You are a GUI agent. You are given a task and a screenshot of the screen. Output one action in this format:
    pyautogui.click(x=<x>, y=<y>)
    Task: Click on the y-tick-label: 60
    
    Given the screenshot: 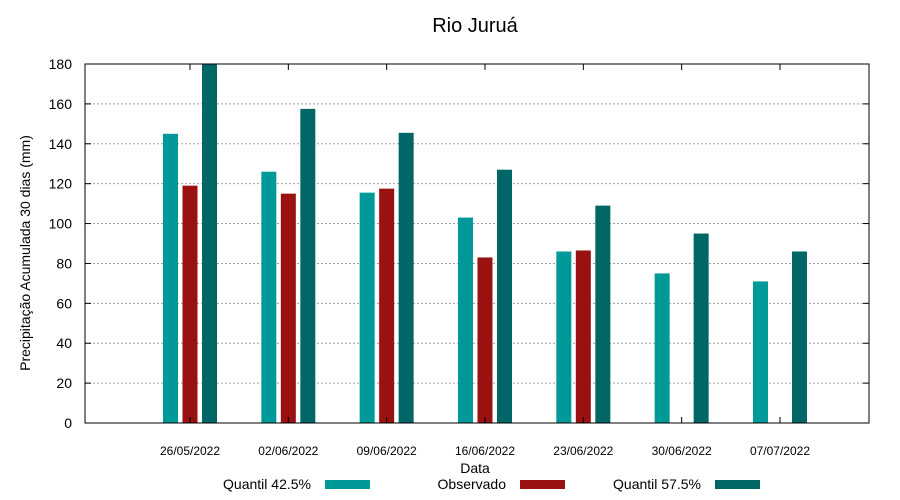 What is the action you would take?
    pyautogui.click(x=64, y=303)
    